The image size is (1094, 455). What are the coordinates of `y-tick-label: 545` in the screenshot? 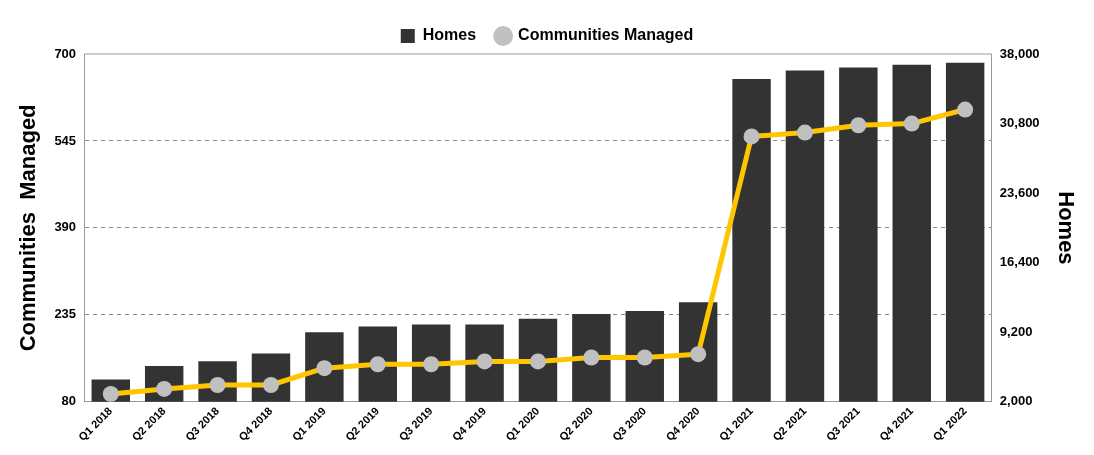 It's located at (65, 140).